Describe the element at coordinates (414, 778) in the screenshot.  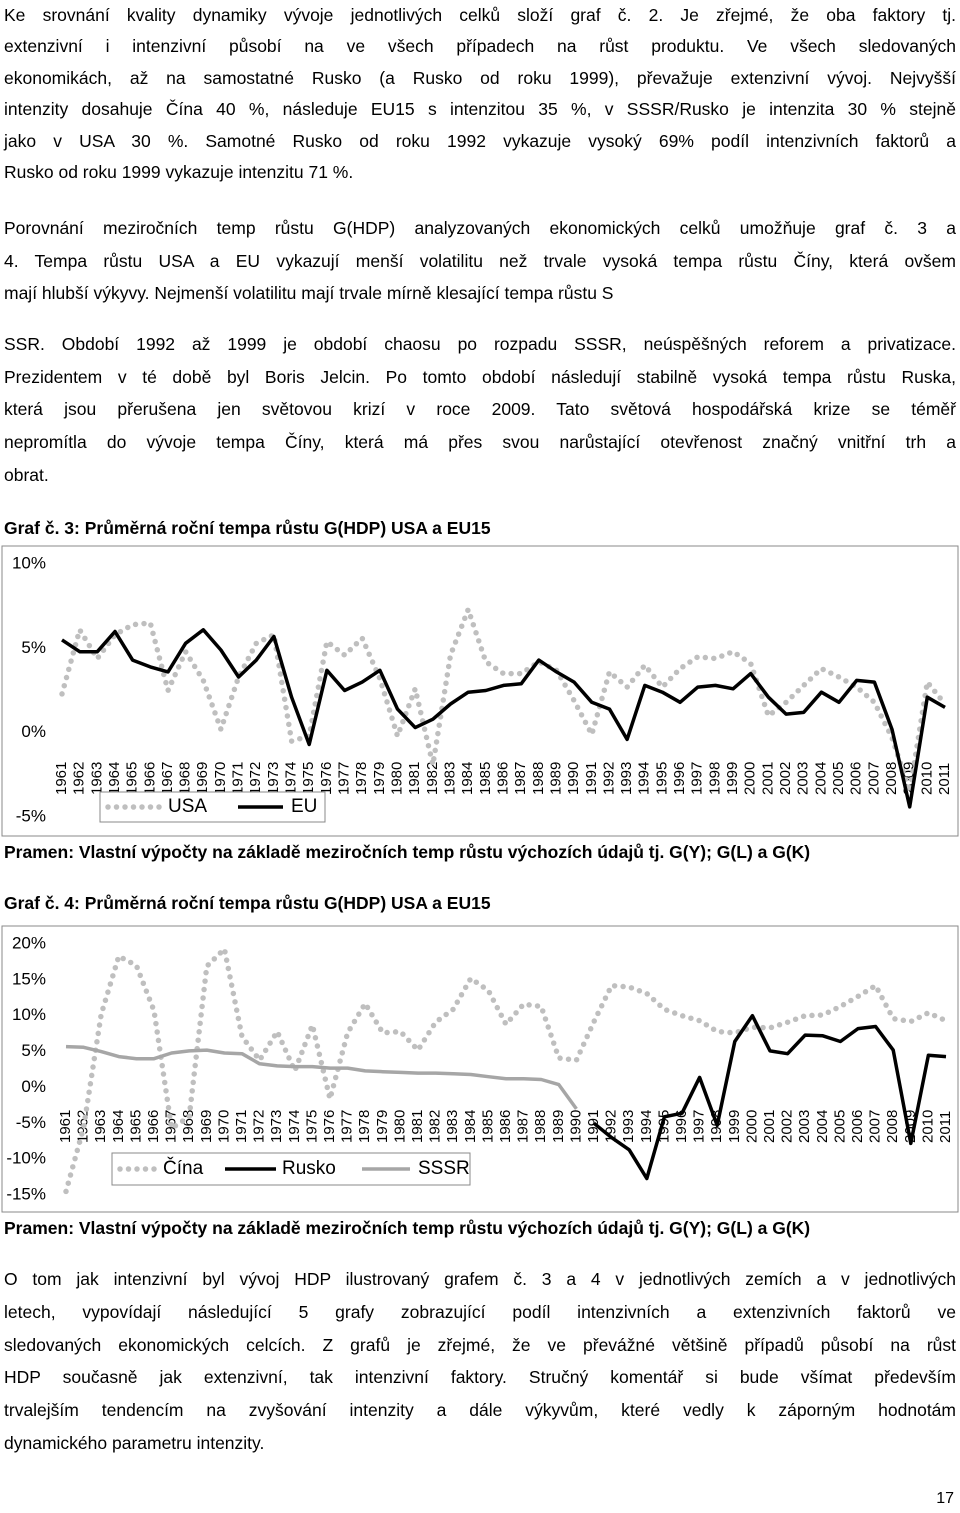
I see `x-tick-label: 1981` at that location.